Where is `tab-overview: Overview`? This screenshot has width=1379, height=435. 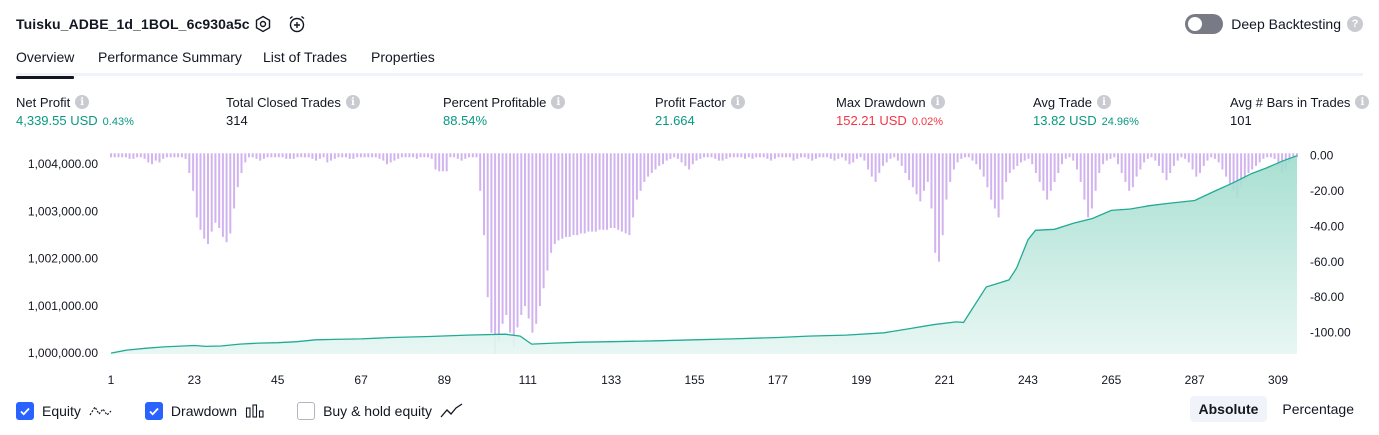 tab-overview: Overview is located at coordinates (45, 64).